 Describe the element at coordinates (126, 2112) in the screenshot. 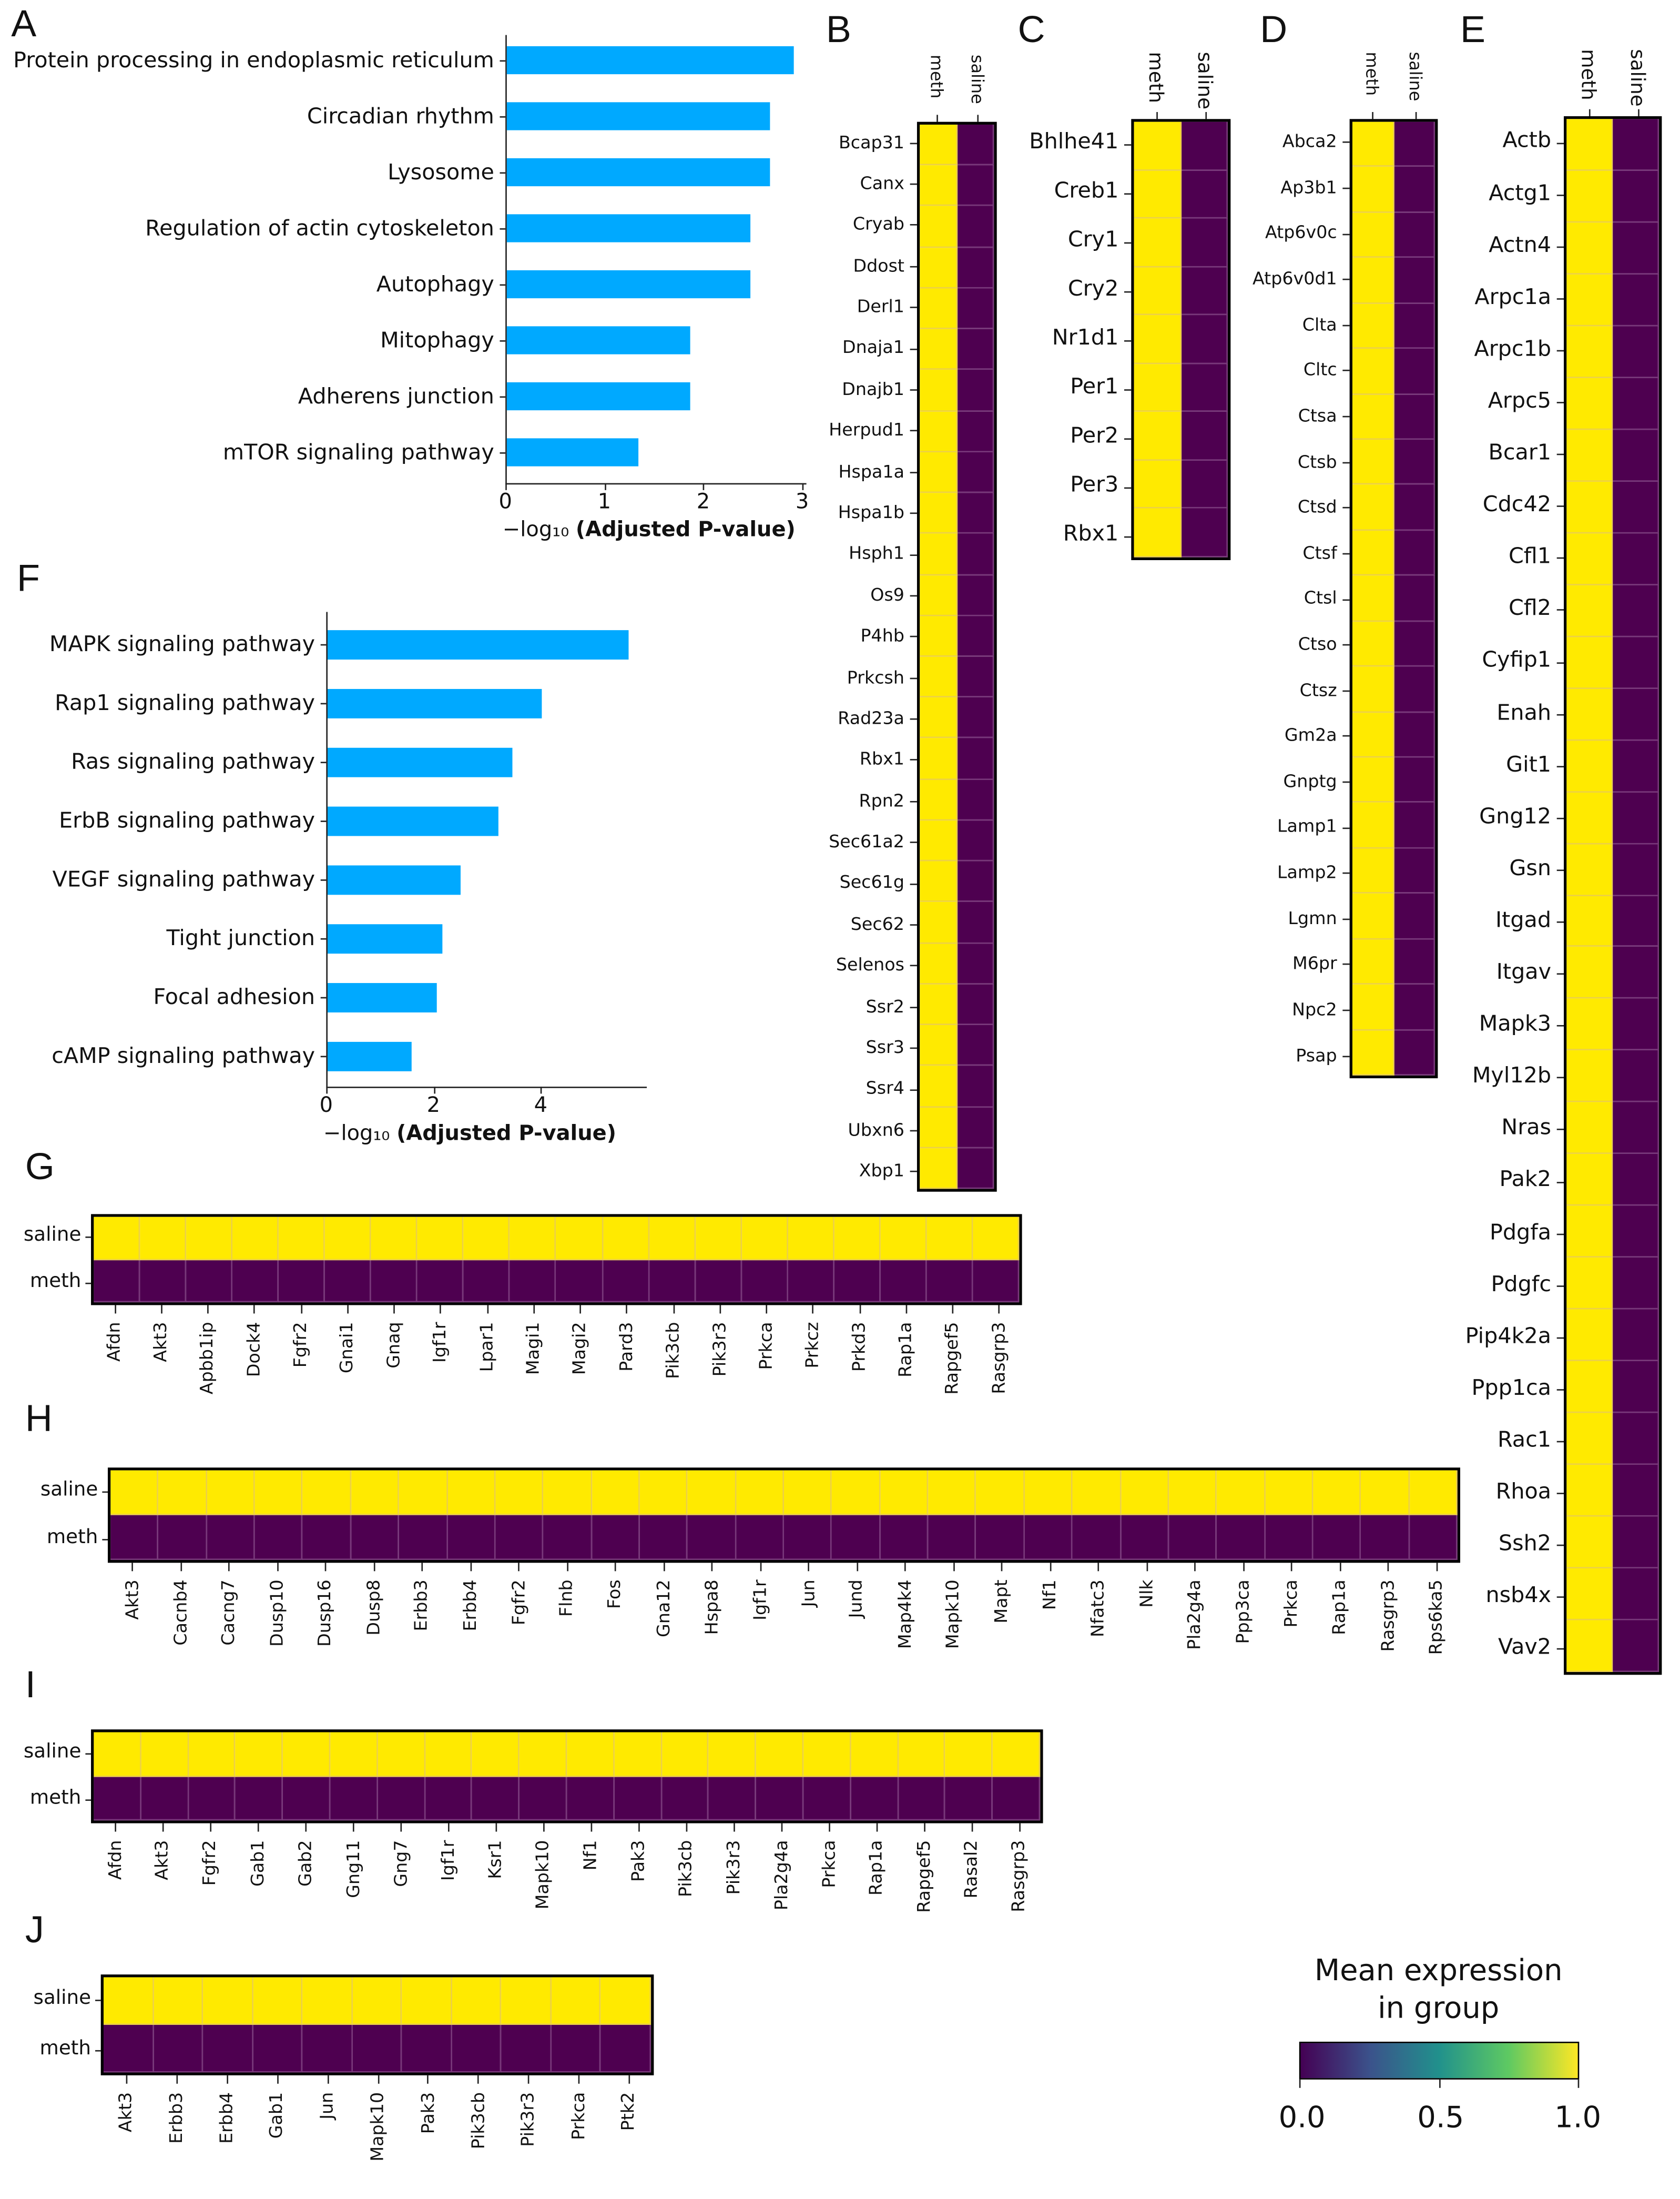

I see `gene-label: Akt3` at that location.